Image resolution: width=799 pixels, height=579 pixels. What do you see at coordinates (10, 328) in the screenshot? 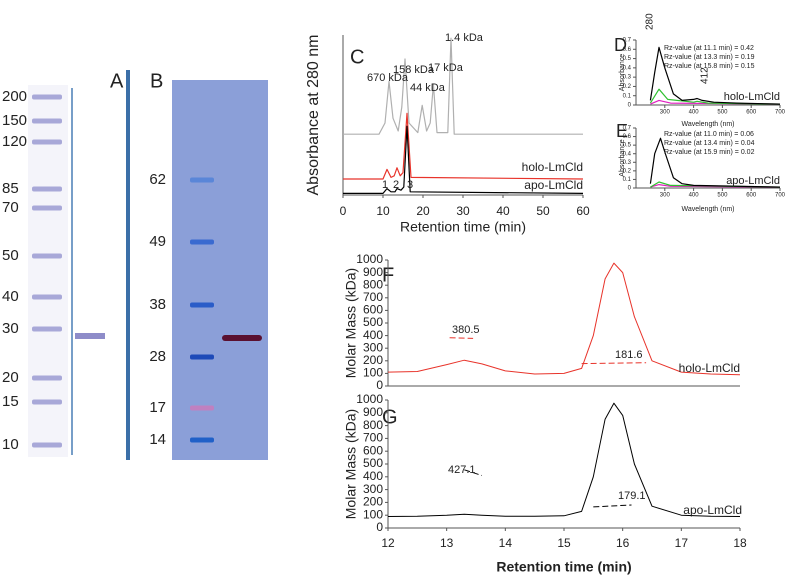
I see `marker-label: 30` at bounding box center [10, 328].